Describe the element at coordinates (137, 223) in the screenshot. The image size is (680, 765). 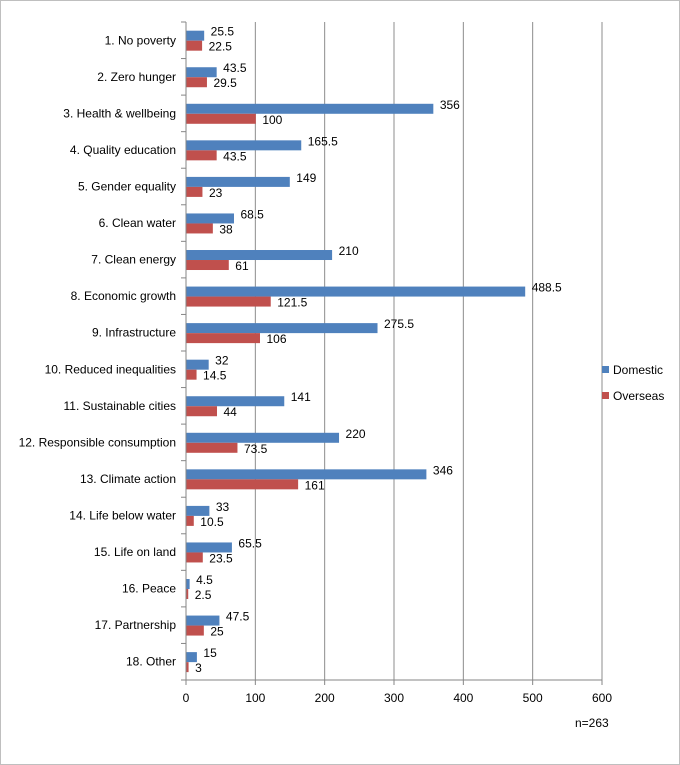
I see `category-label-6-clean-water: 6. Clean water` at that location.